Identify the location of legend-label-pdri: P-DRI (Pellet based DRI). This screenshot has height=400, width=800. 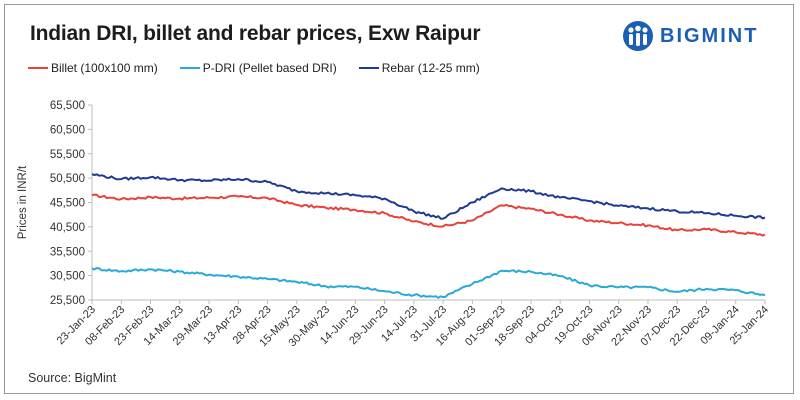
(269, 68).